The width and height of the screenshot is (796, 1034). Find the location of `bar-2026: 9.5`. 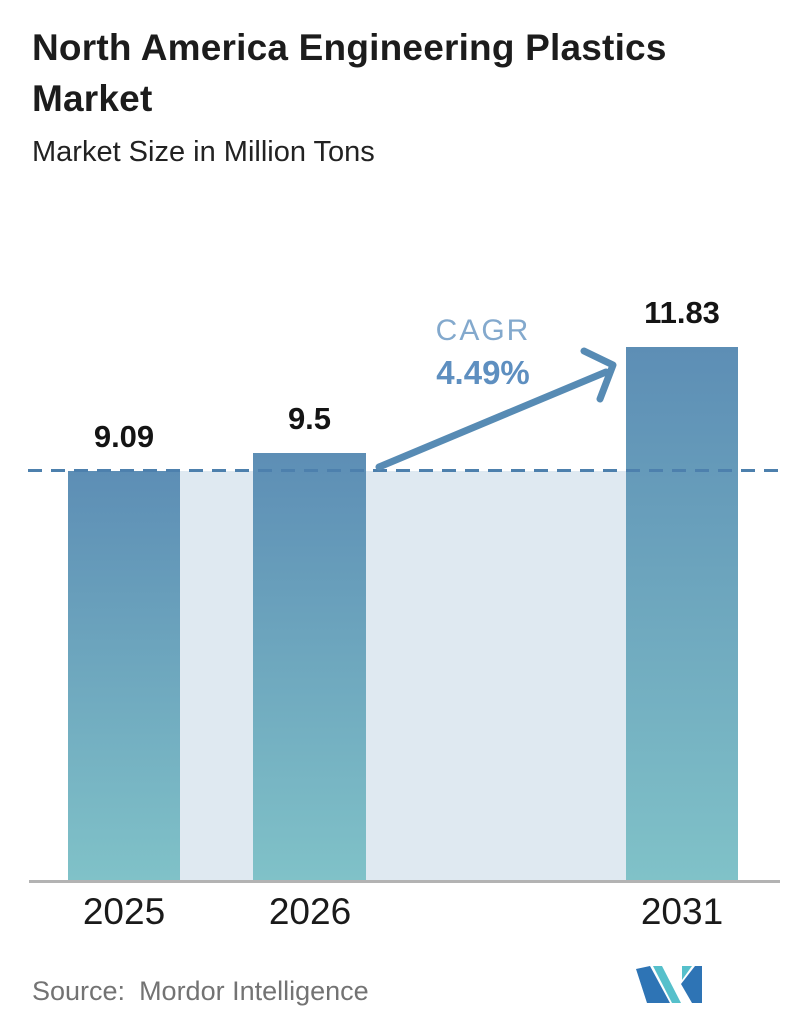

bar-2026: 9.5 is located at coordinates (309, 641).